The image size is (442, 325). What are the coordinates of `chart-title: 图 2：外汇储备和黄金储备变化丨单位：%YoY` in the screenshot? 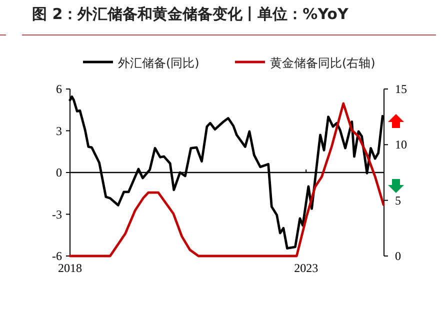 It's located at (191, 14).